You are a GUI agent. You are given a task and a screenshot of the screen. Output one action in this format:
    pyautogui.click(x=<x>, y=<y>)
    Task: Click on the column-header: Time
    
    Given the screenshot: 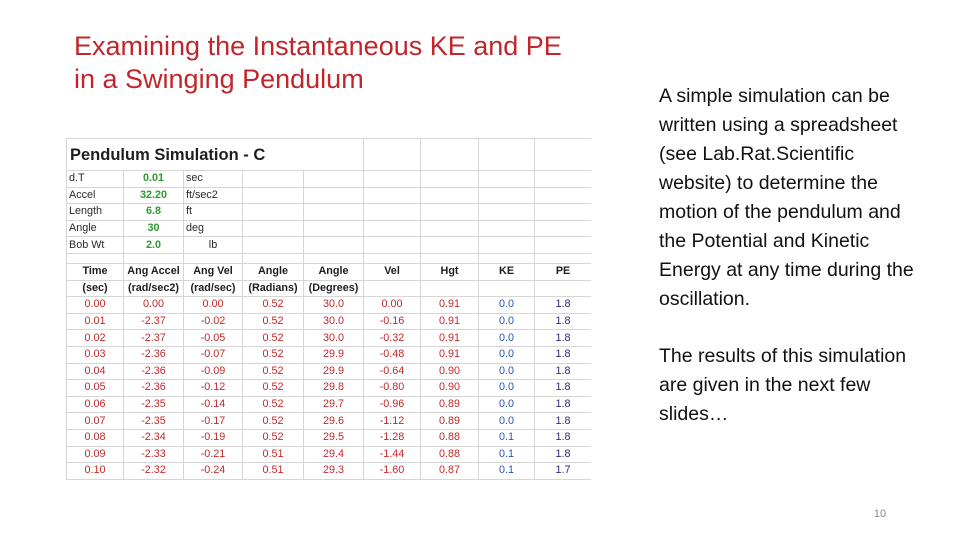 What is the action you would take?
    pyautogui.click(x=95, y=271)
    